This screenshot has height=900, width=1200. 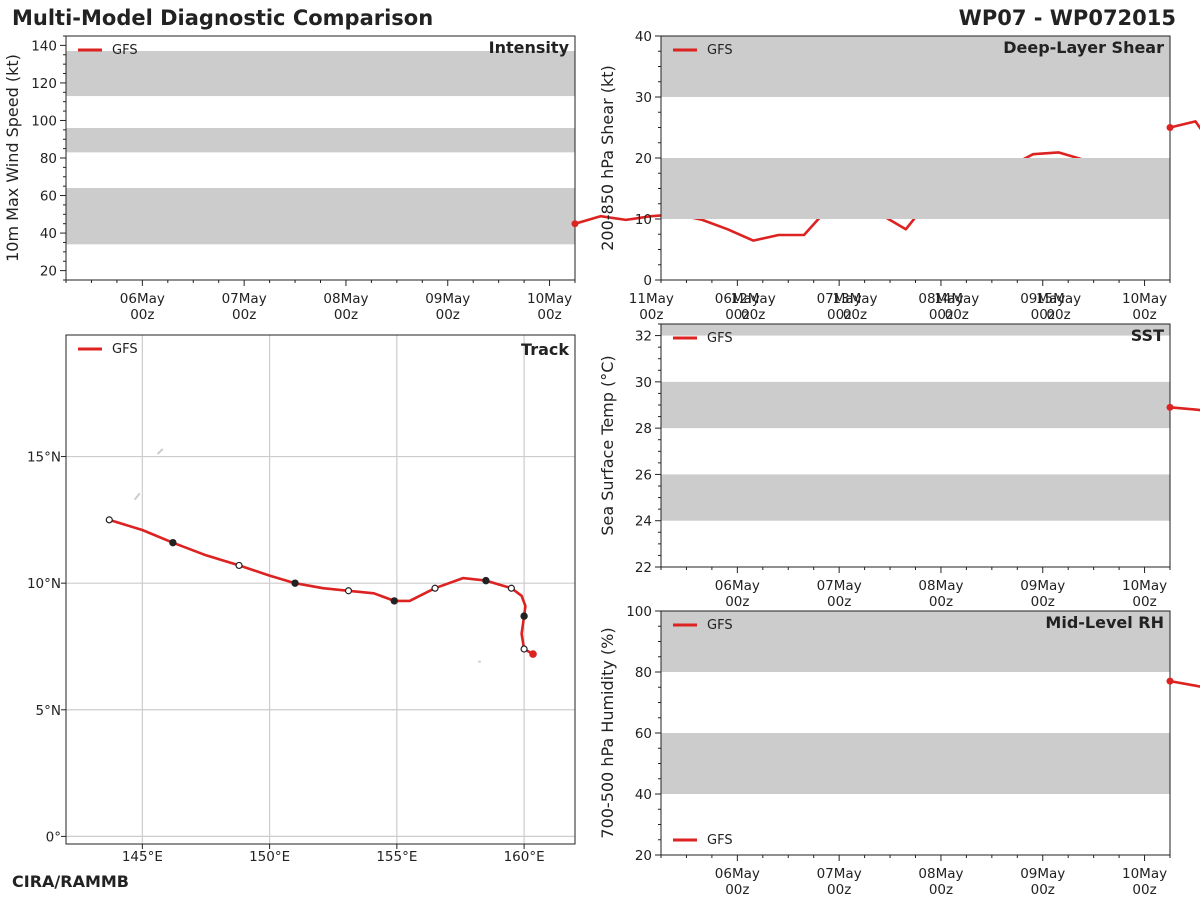 I want to click on rh-xtick-label: 08May, so click(x=940, y=874).